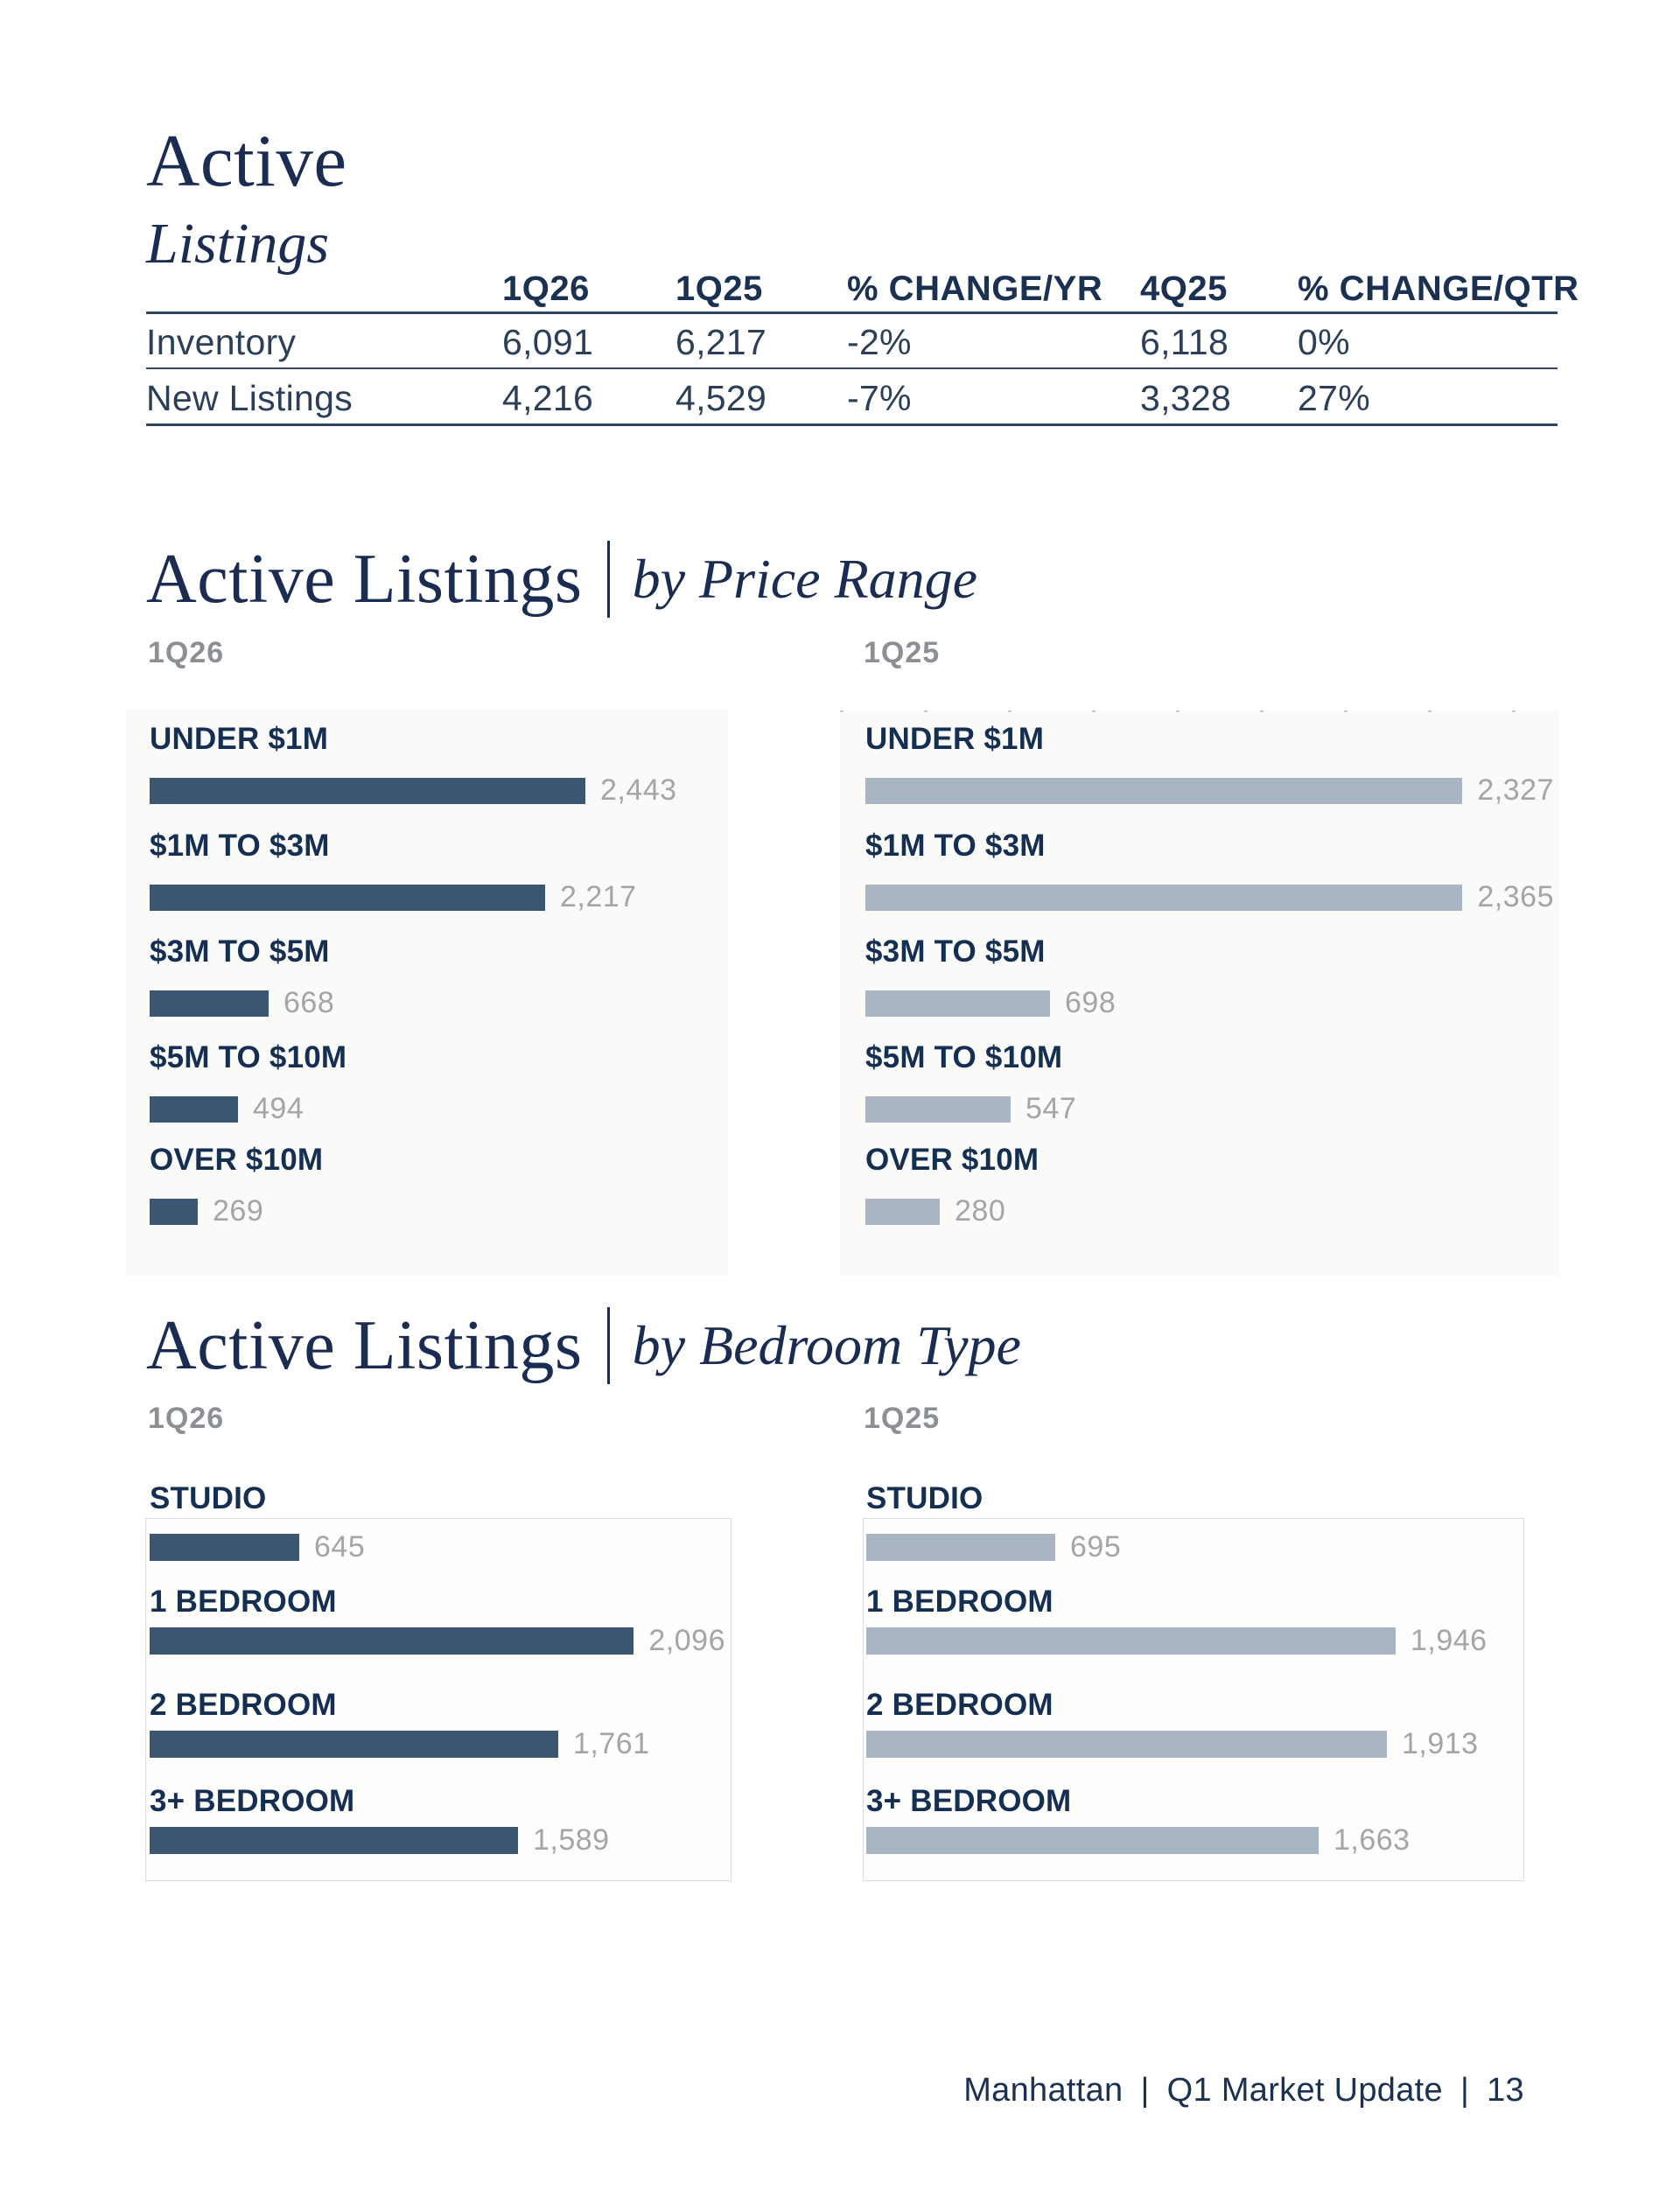 Image resolution: width=1680 pixels, height=2190 pixels. I want to click on bar-value: 547, so click(1051, 1108).